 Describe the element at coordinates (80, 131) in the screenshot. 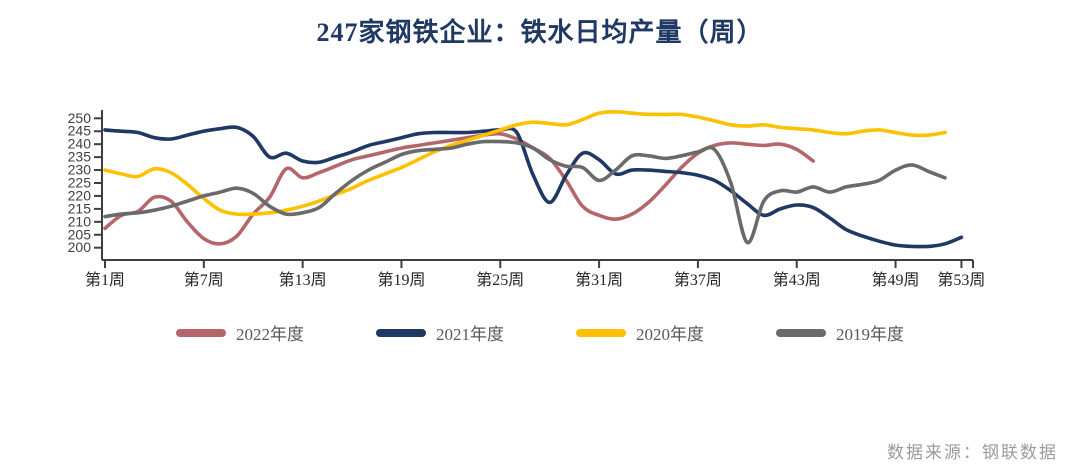

I see `y-tick-label: 245` at that location.